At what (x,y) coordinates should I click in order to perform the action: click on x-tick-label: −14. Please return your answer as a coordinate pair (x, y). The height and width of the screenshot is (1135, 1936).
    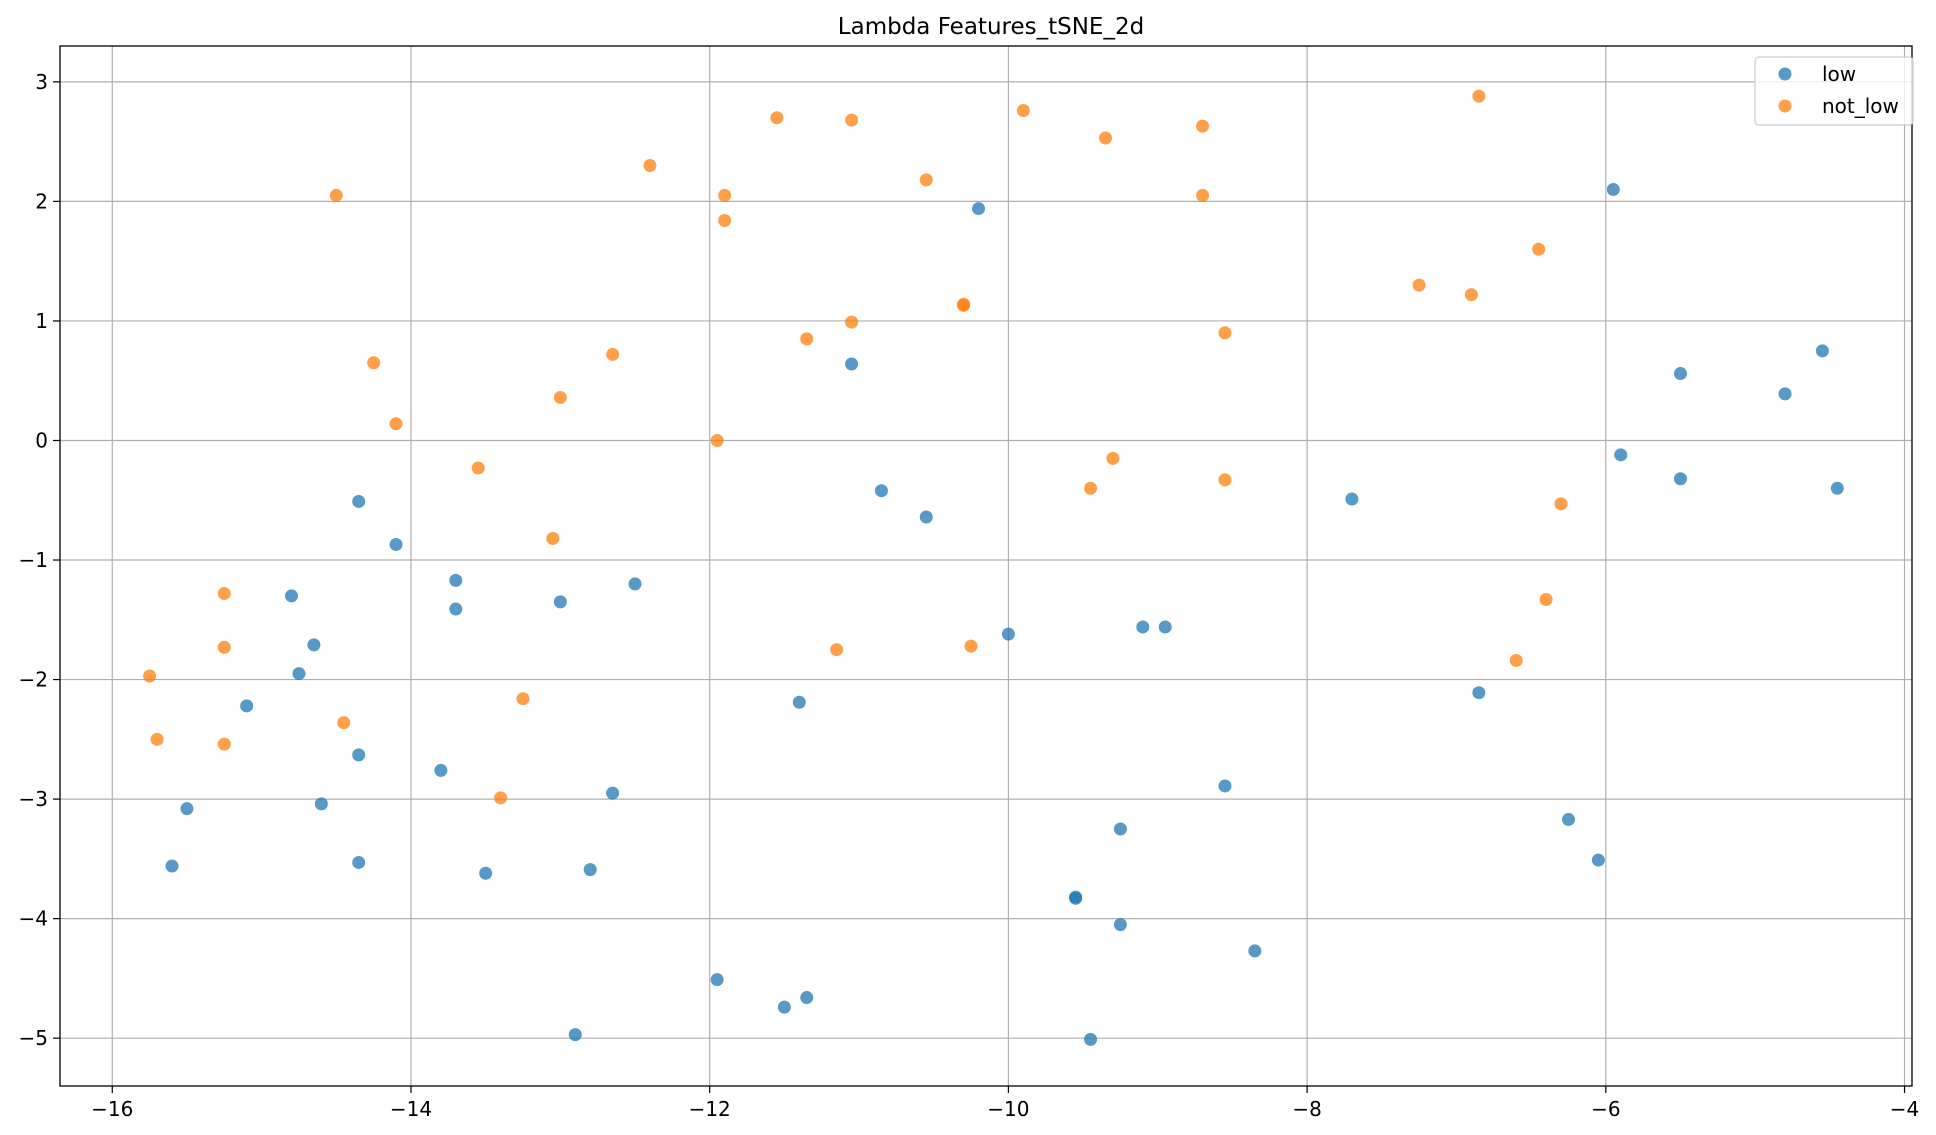
    Looking at the image, I should click on (411, 1109).